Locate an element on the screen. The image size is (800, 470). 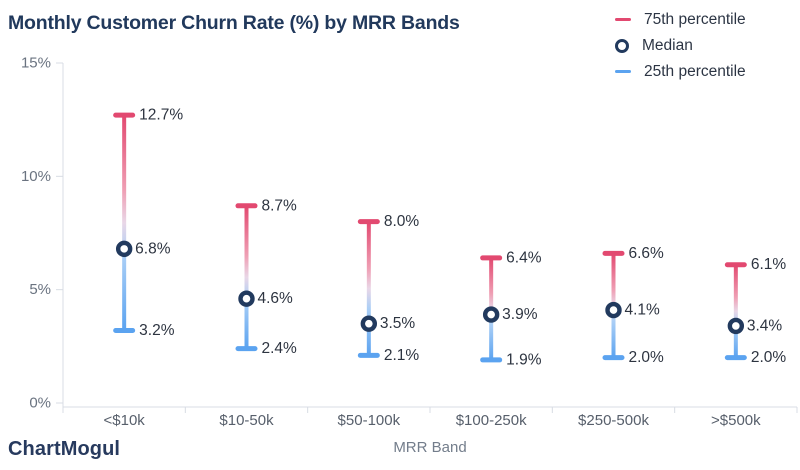
whisker-$100-250k: 6.4% 3.9% 1.9% is located at coordinates (511, 308).